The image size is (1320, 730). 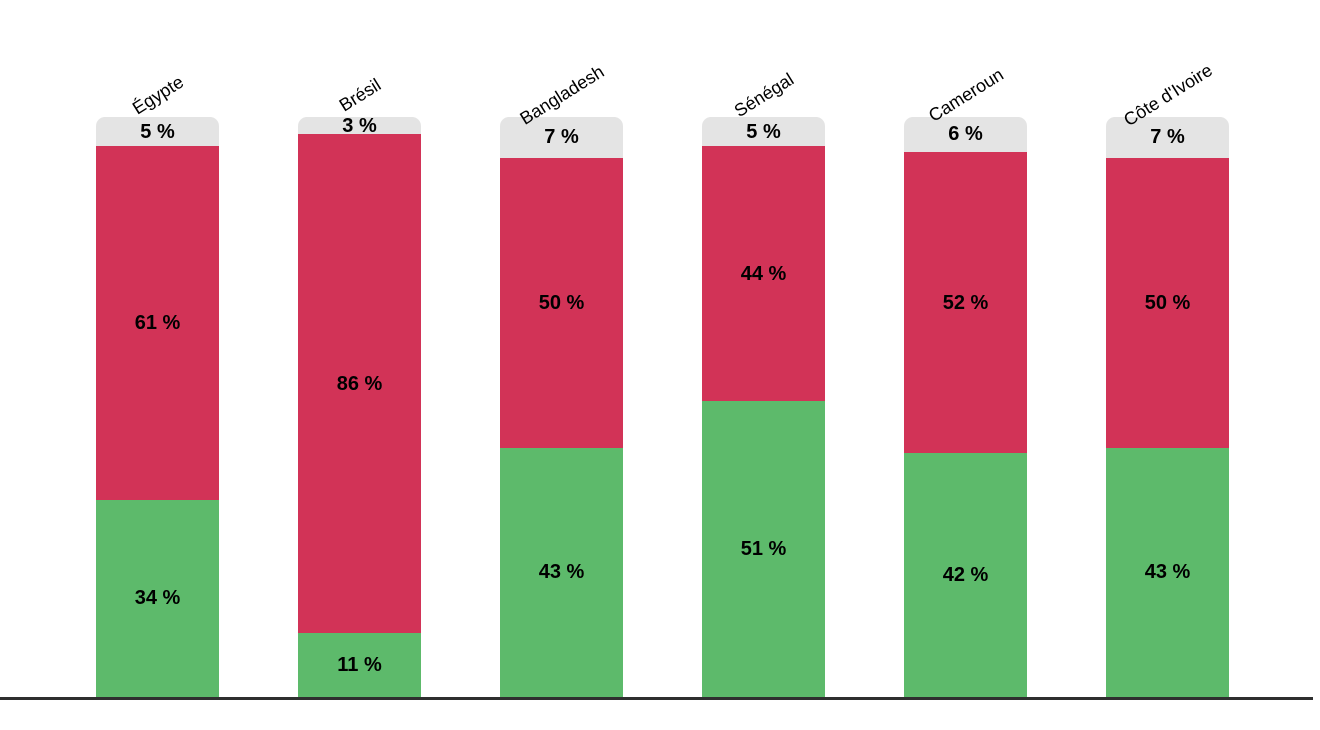 I want to click on bar-column: Cameroun 6 % 52 % 42 %, so click(x=965, y=380).